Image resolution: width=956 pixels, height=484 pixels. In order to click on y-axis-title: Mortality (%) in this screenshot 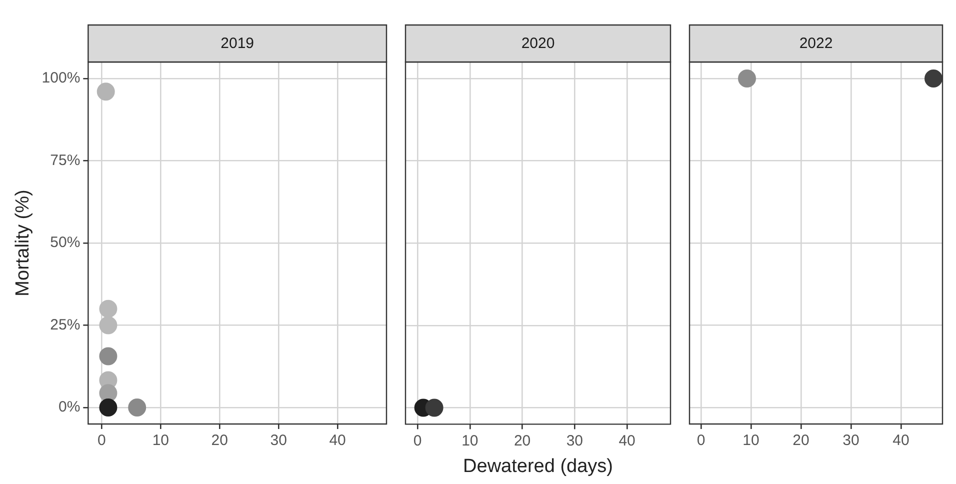, I will do `click(23, 243)`.